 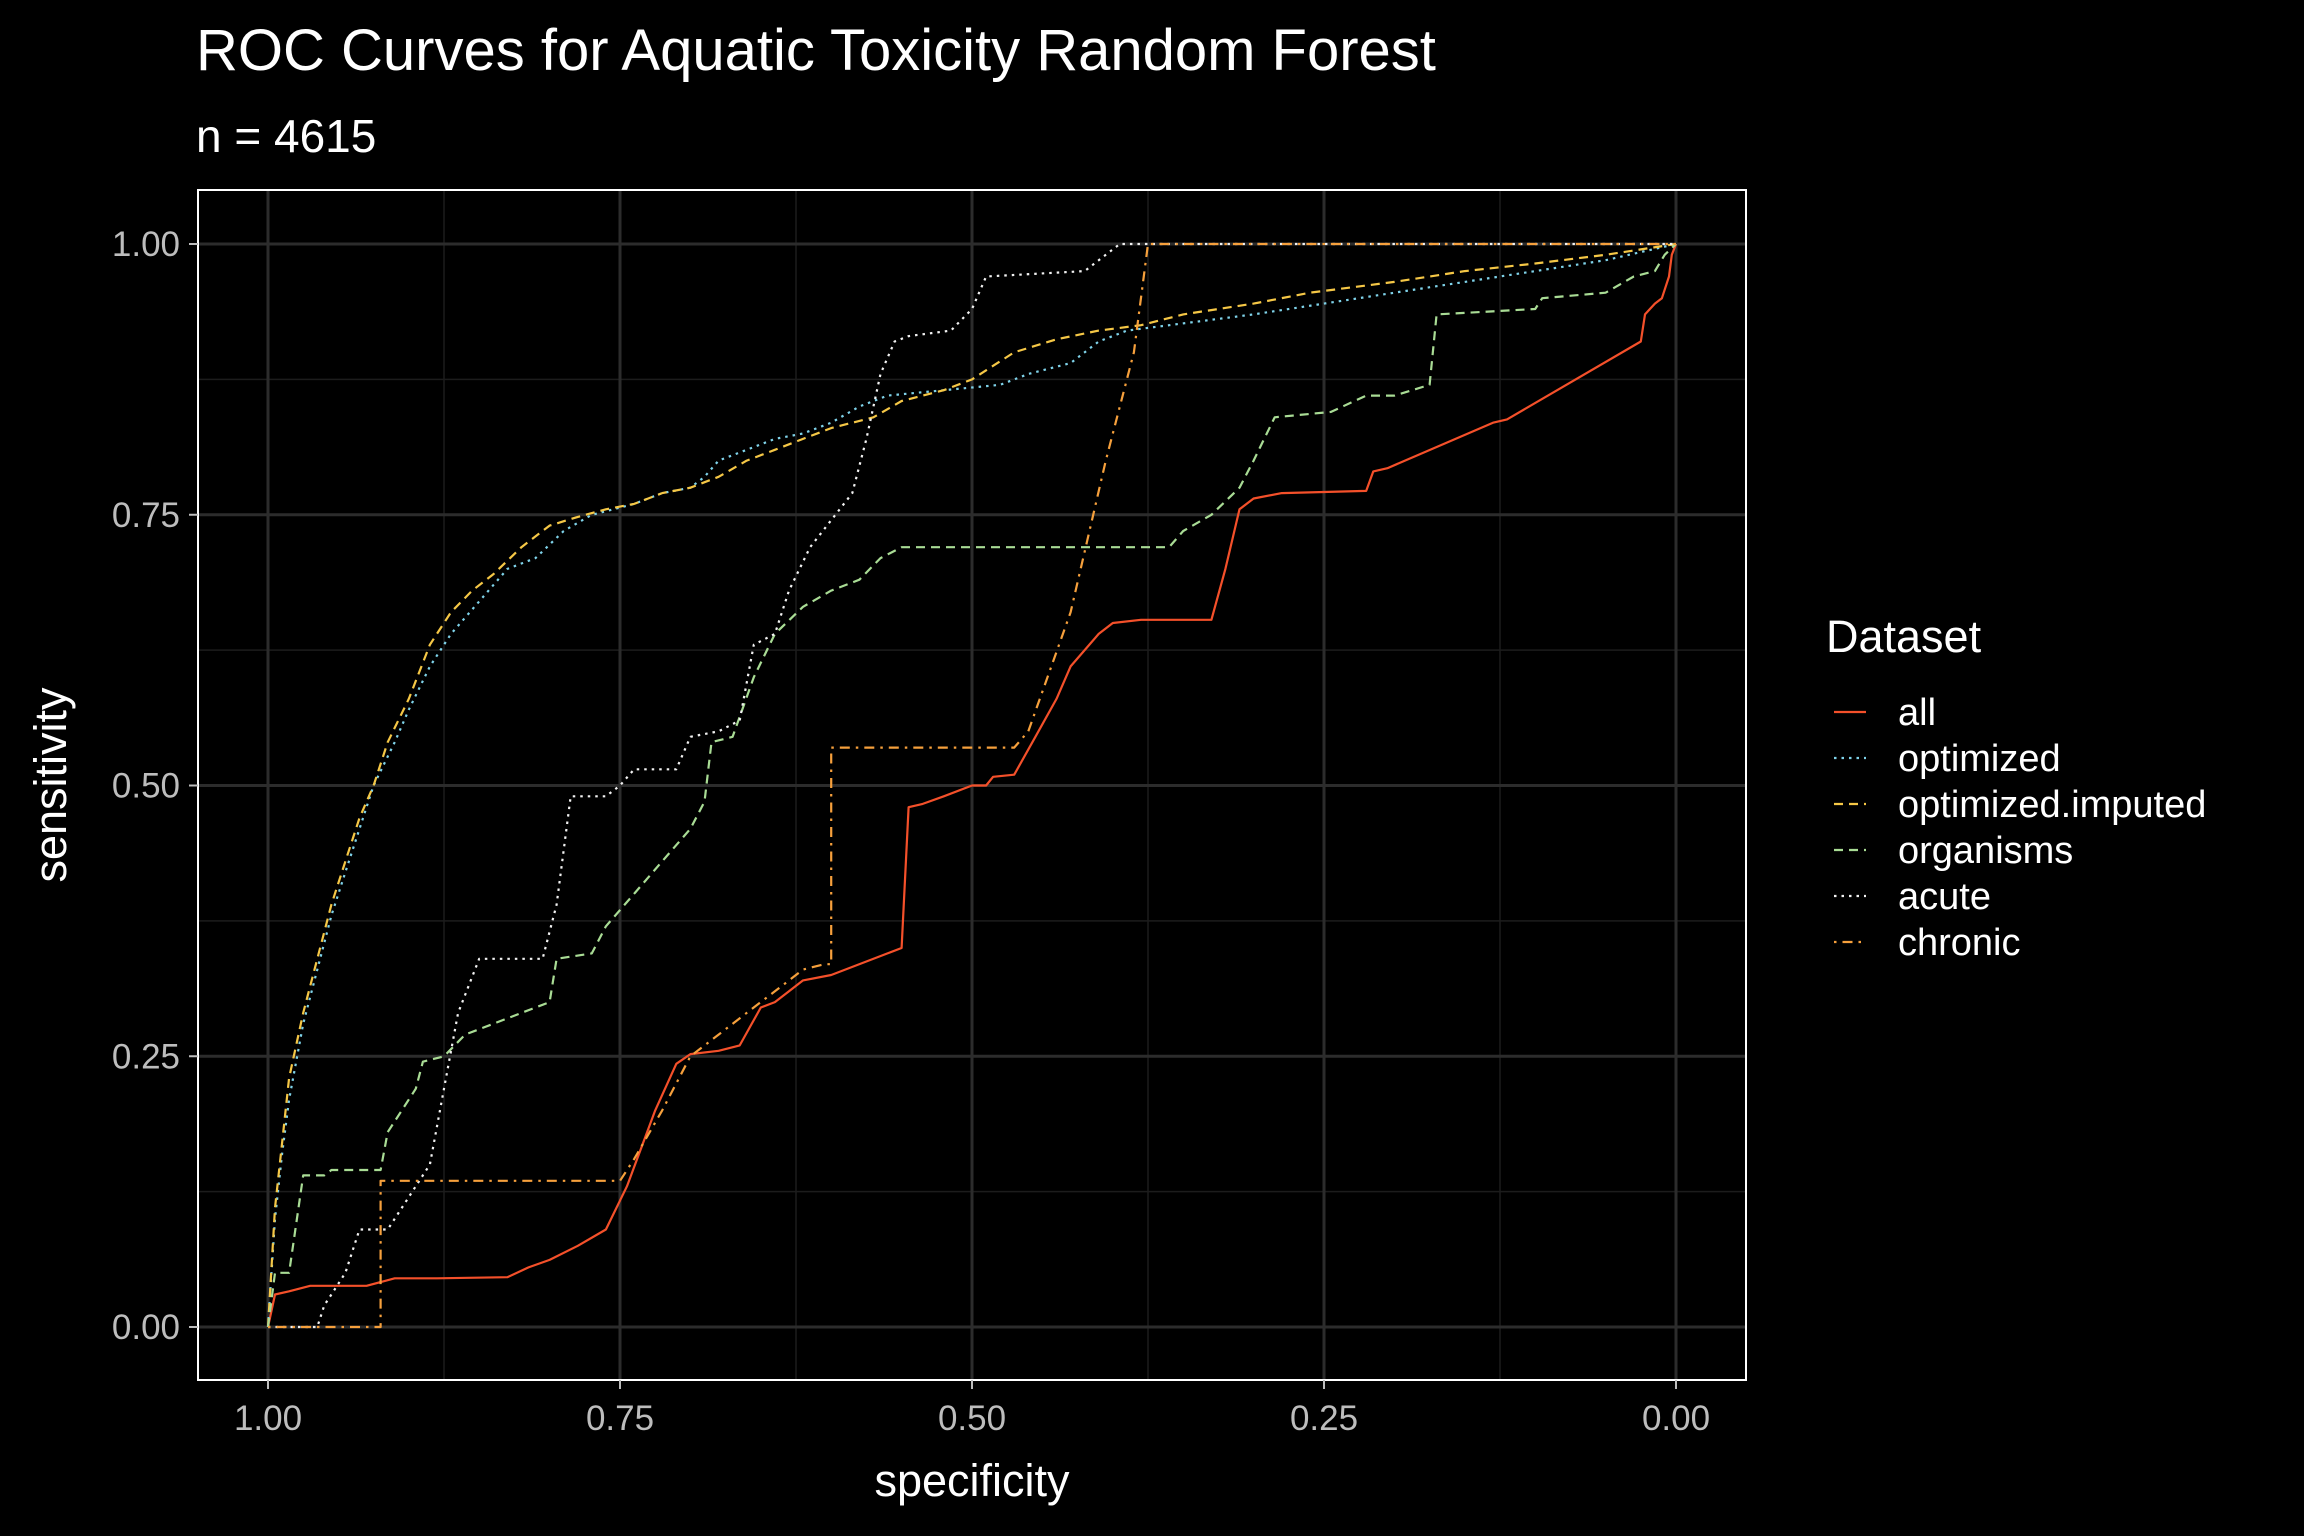 I want to click on y-tick-label: 0.50, so click(x=146, y=786).